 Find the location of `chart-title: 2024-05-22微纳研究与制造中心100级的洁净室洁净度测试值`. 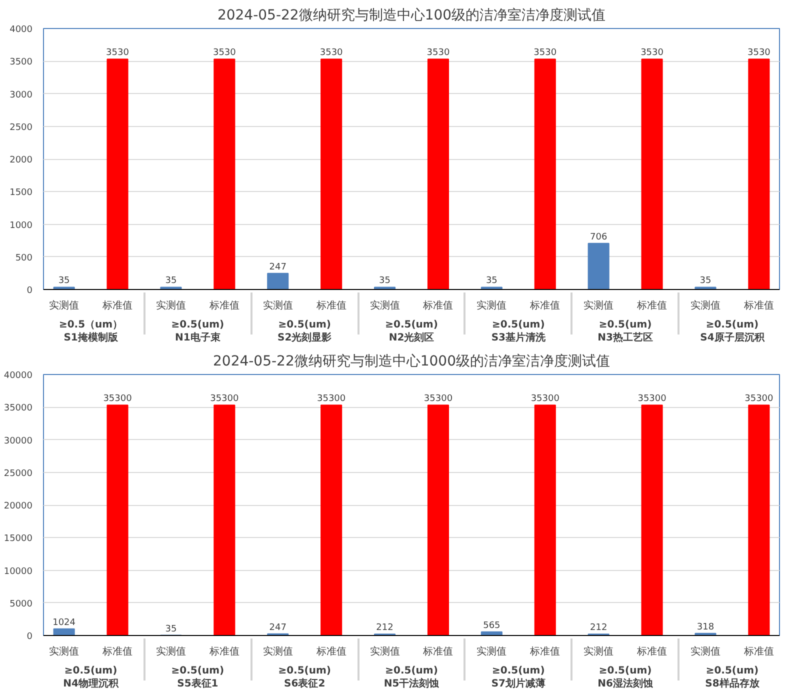

chart-title: 2024-05-22微纳研究与制造中心100级的洁净室洁净度测试值 is located at coordinates (411, 16).